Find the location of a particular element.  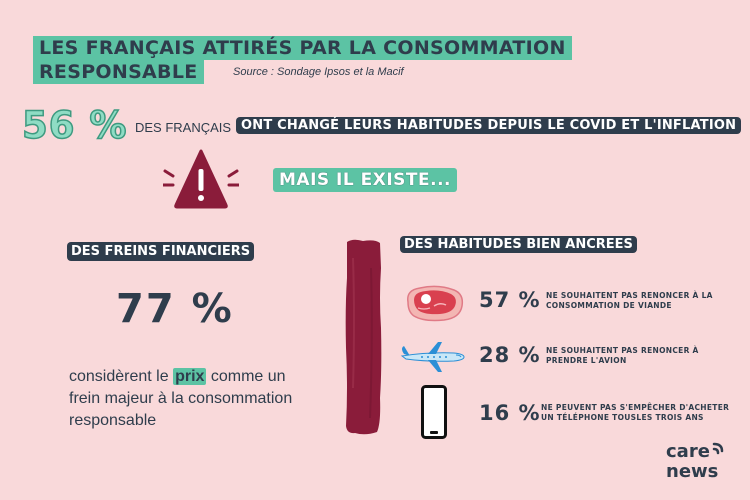

headline-percent: 56 % is located at coordinates (74, 125).